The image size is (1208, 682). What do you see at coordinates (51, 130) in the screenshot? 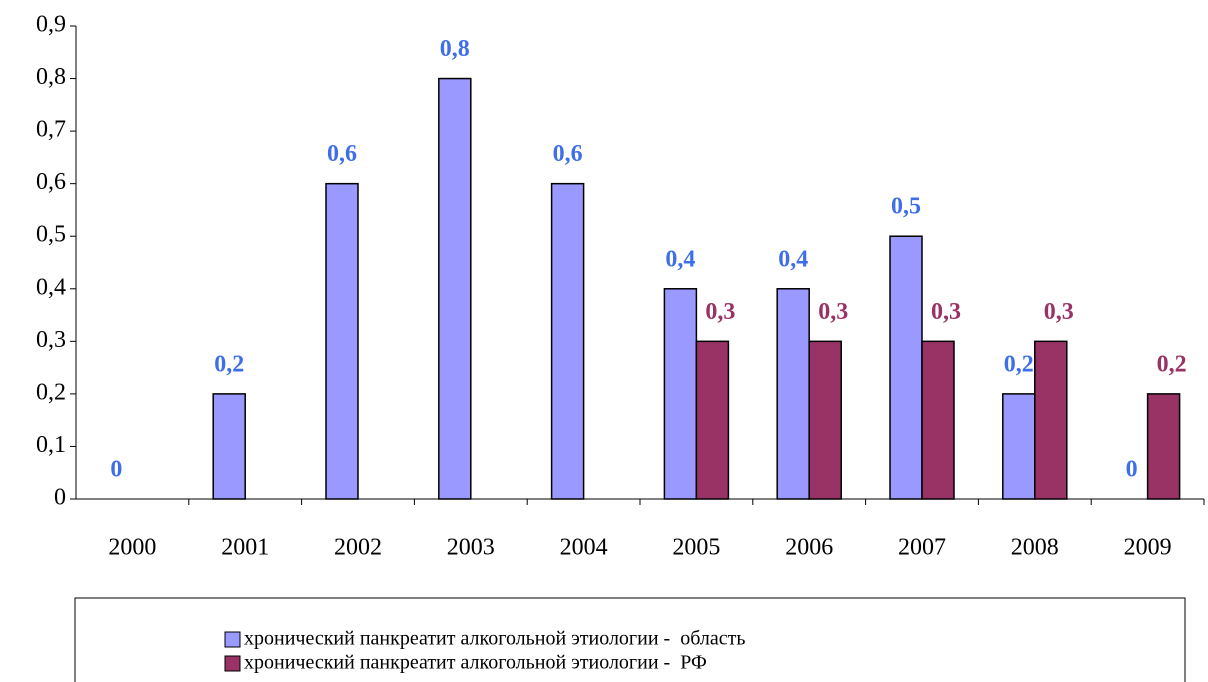
I see `y-tick-label: 0,7` at bounding box center [51, 130].